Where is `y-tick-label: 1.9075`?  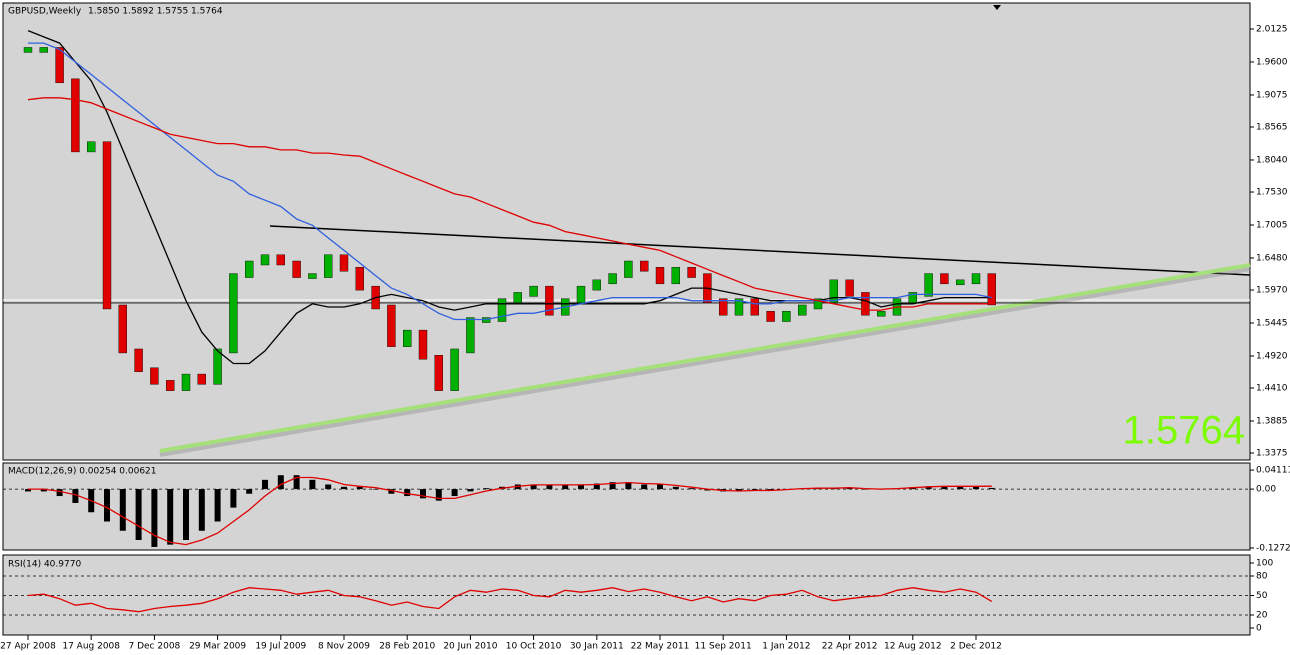 y-tick-label: 1.9075 is located at coordinates (1272, 95).